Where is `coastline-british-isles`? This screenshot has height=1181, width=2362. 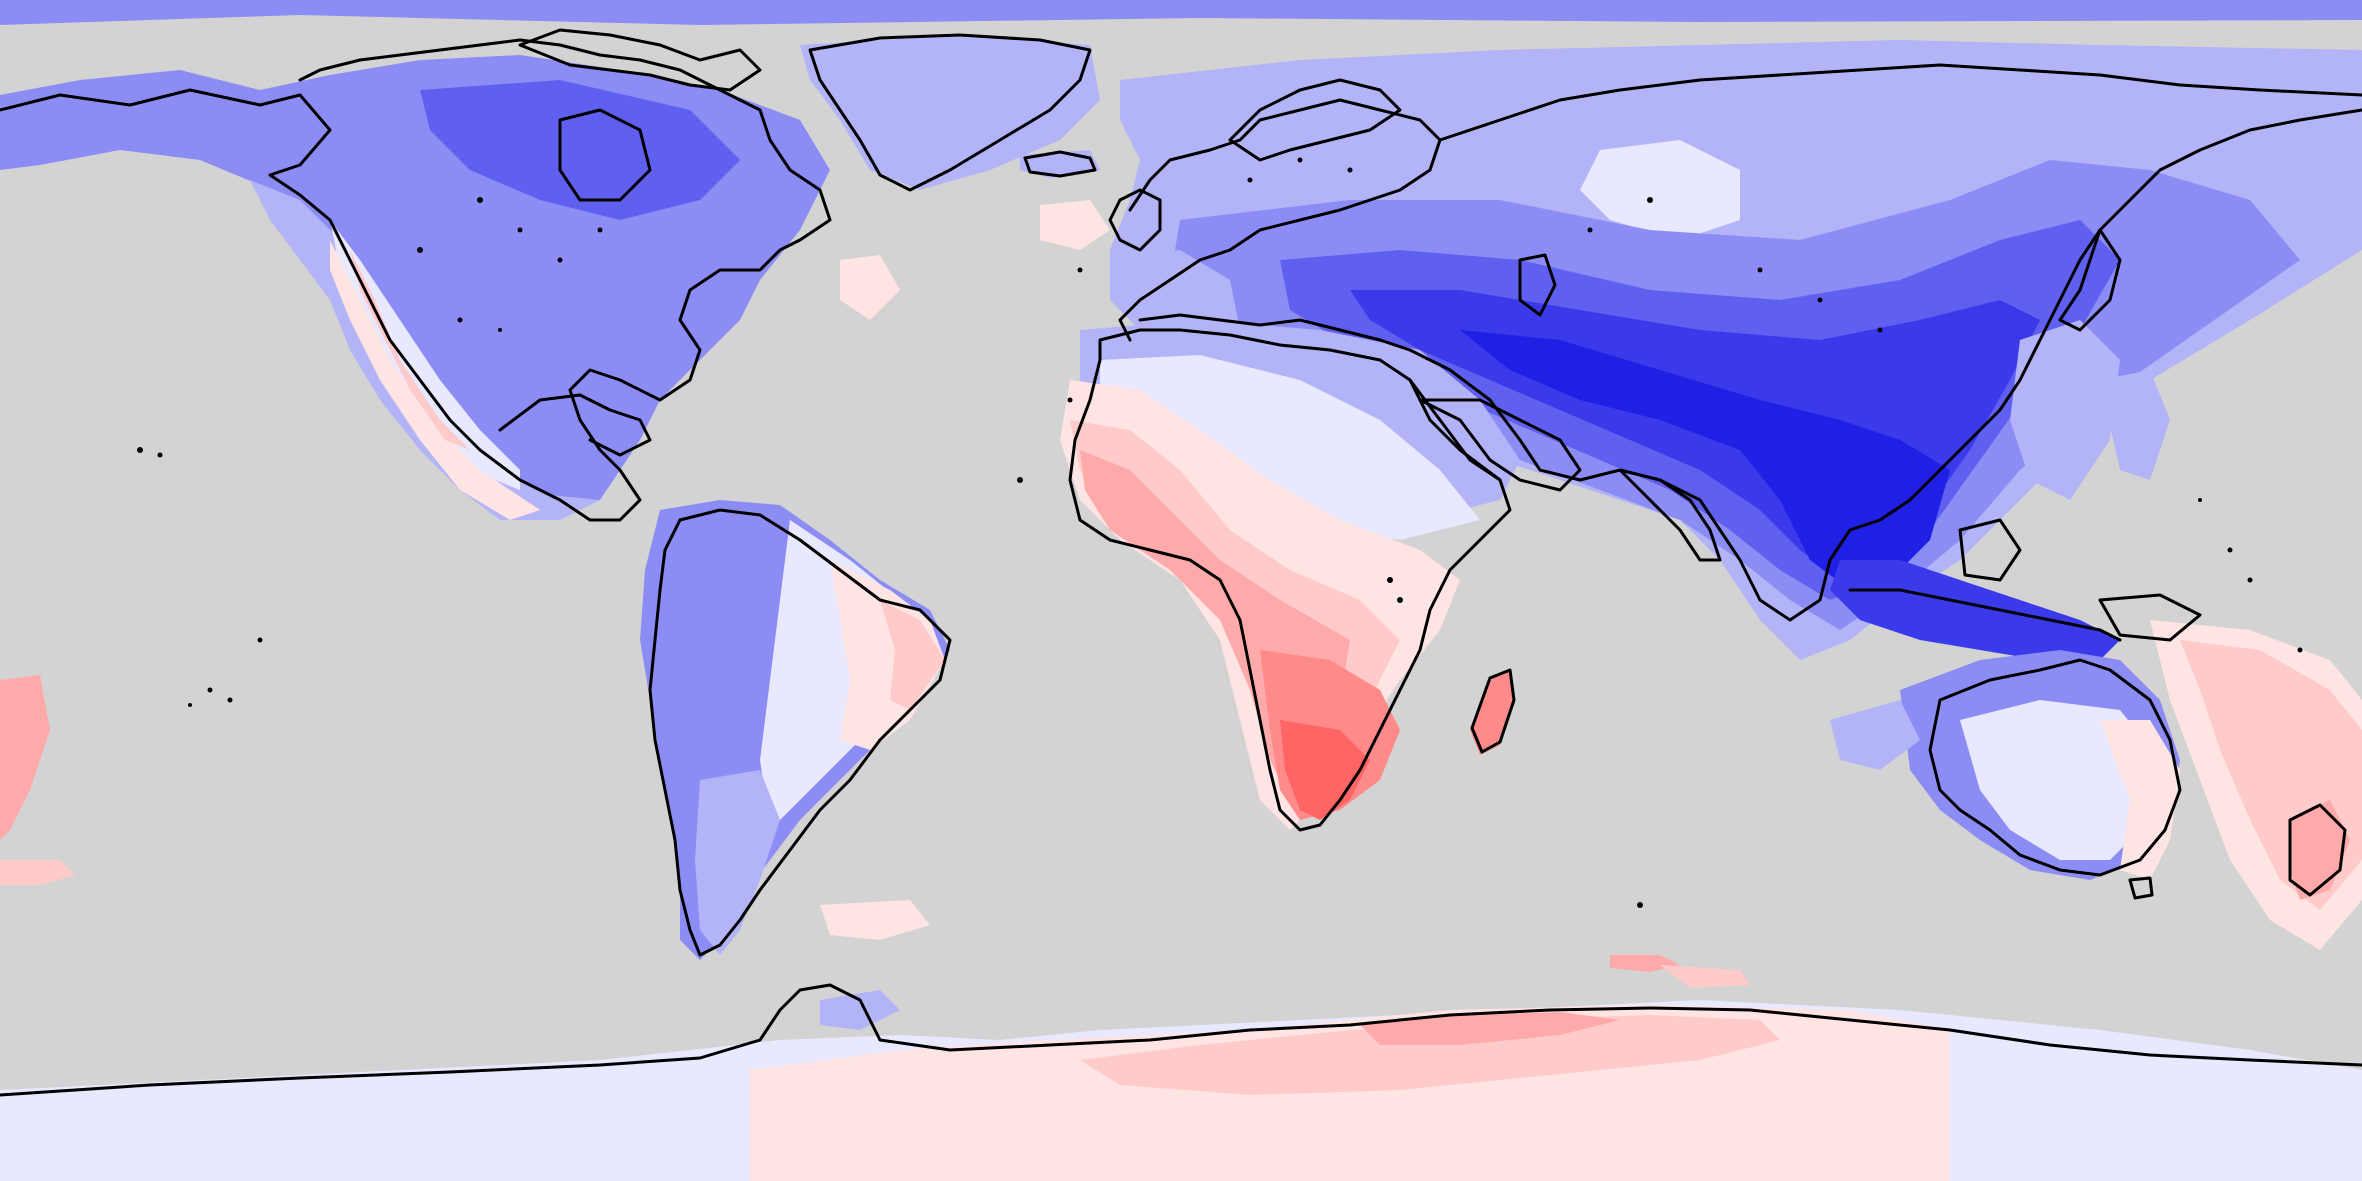 coastline-british-isles is located at coordinates (1135, 220).